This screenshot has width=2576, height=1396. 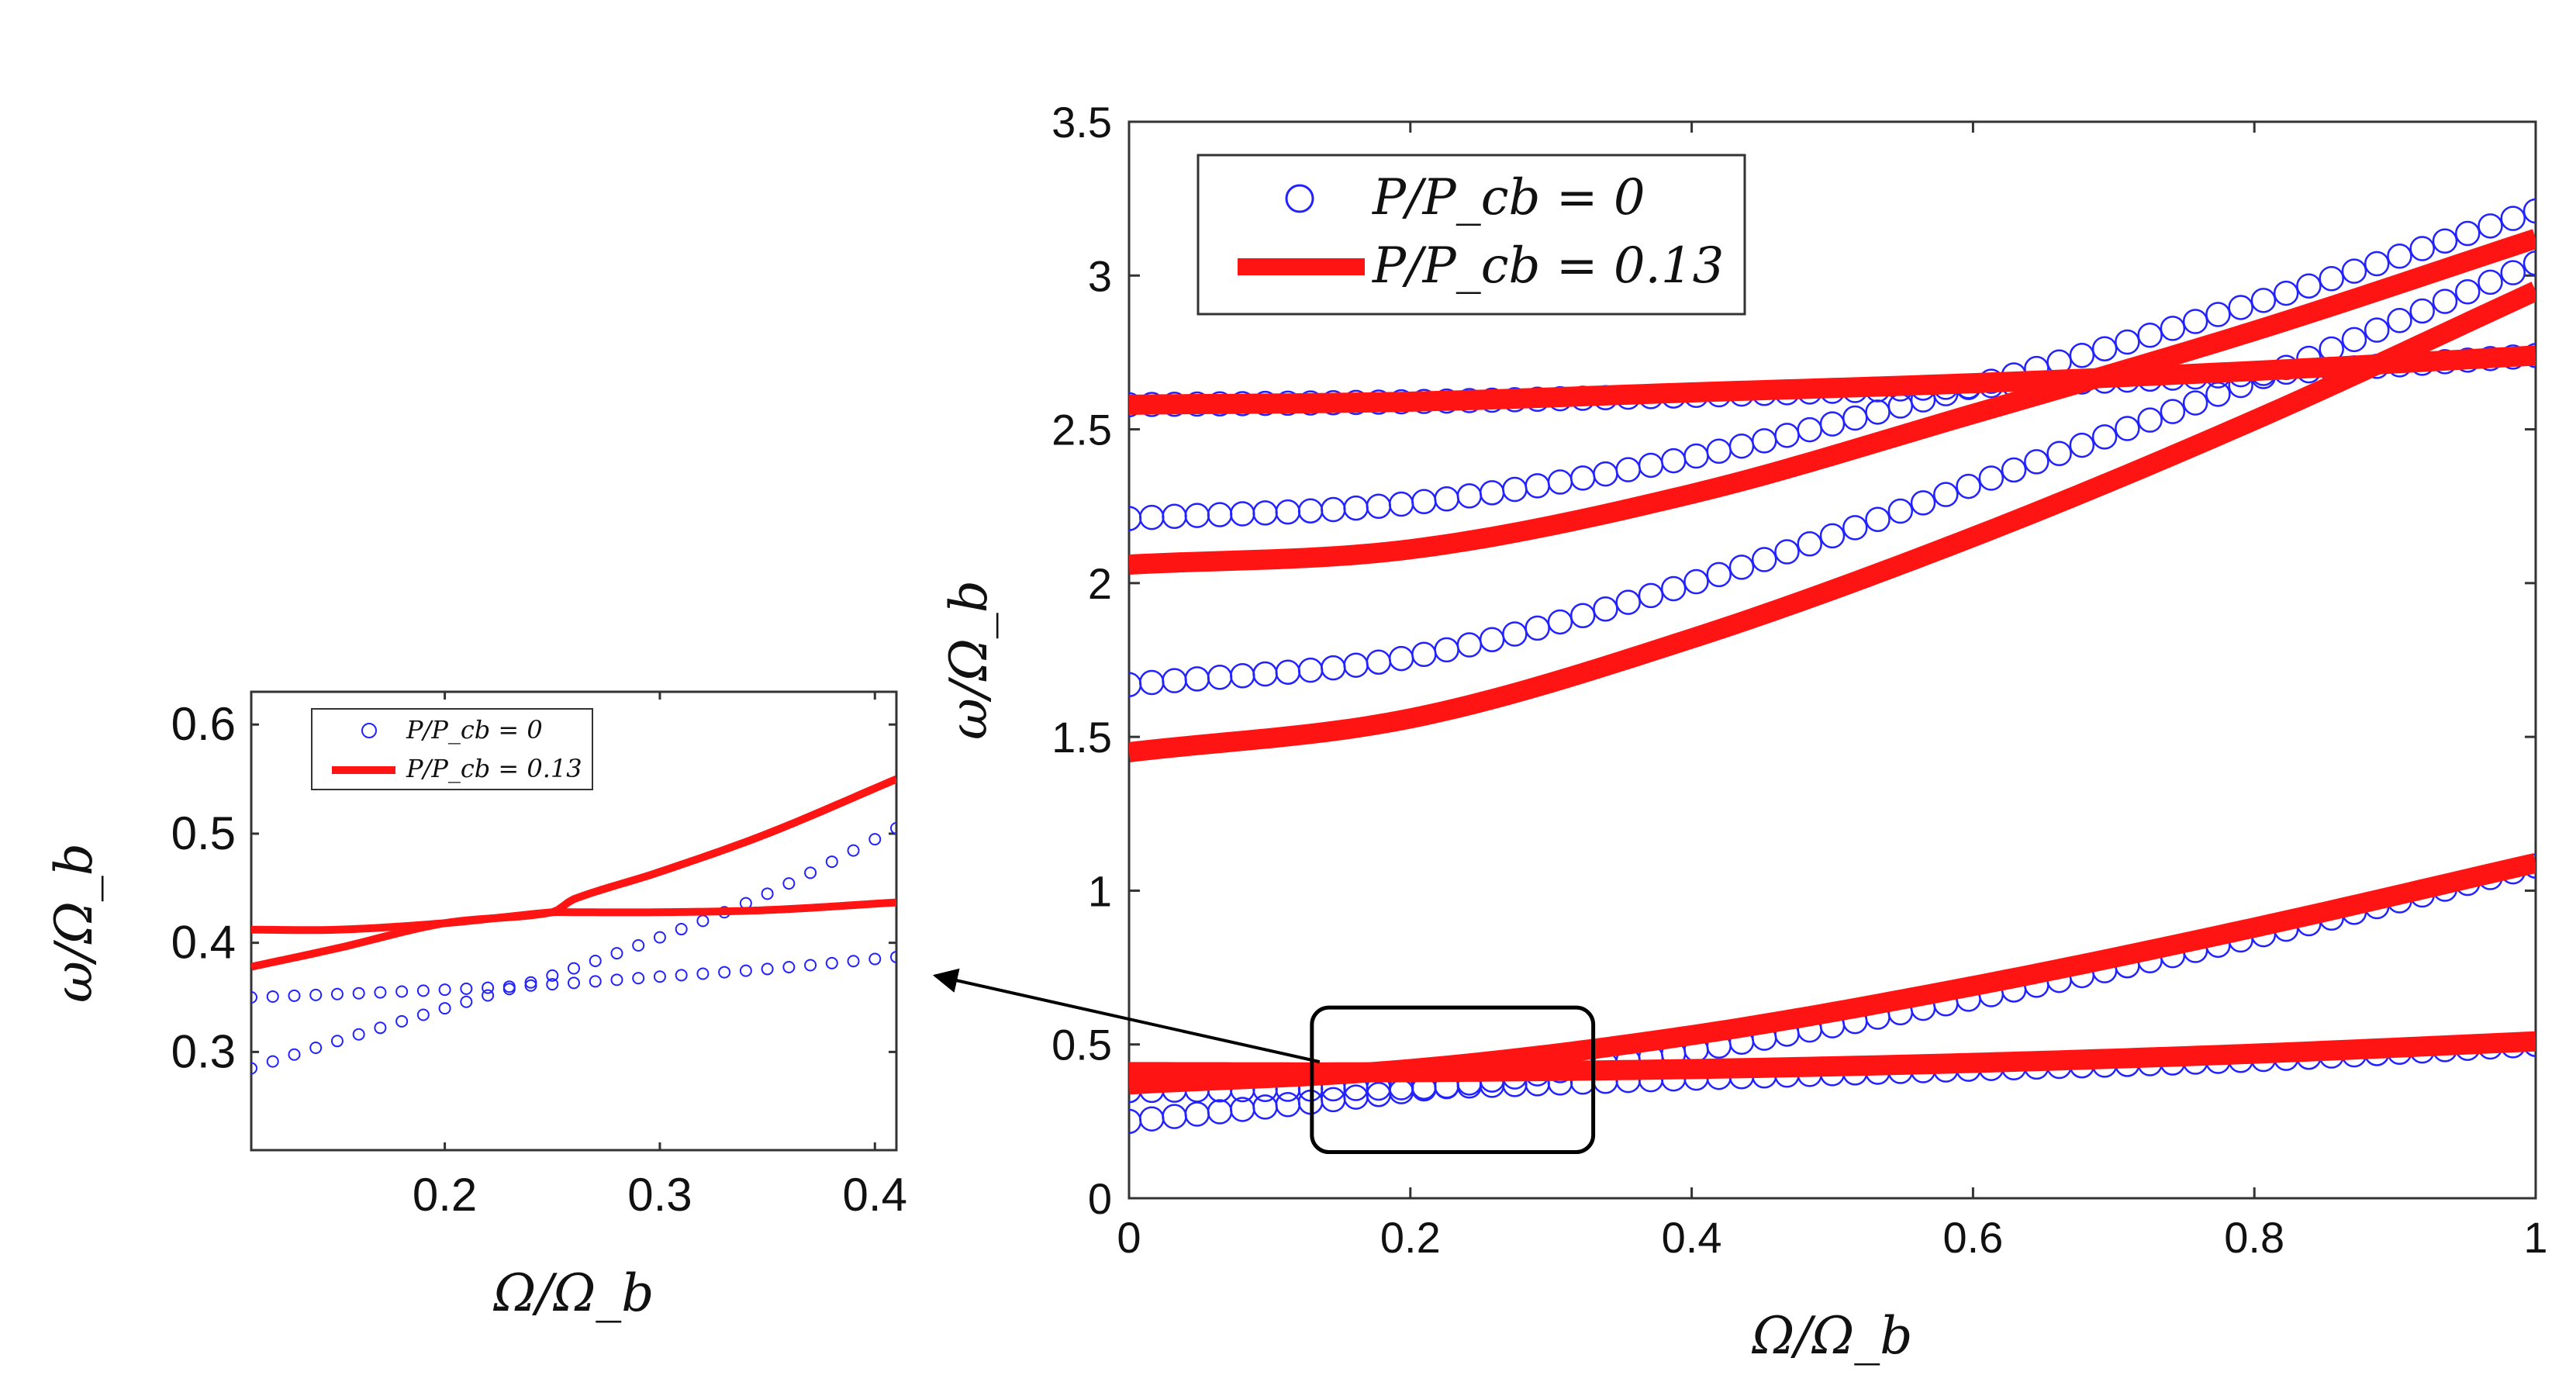 What do you see at coordinates (1411, 1238) in the screenshot?
I see `main-x-tick-label-1: 0.2` at bounding box center [1411, 1238].